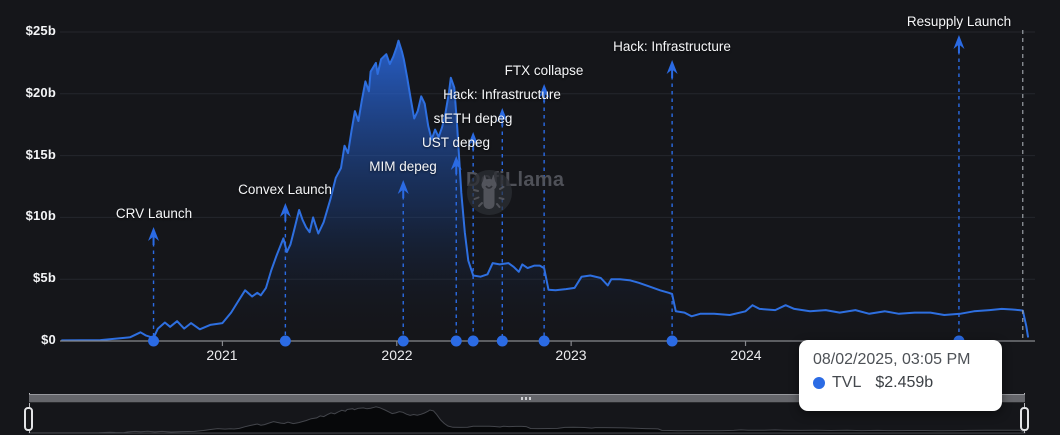 This screenshot has height=435, width=1060. Describe the element at coordinates (892, 359) in the screenshot. I see `tooltip-date: 08/02/2025, 03:05 PM` at that location.